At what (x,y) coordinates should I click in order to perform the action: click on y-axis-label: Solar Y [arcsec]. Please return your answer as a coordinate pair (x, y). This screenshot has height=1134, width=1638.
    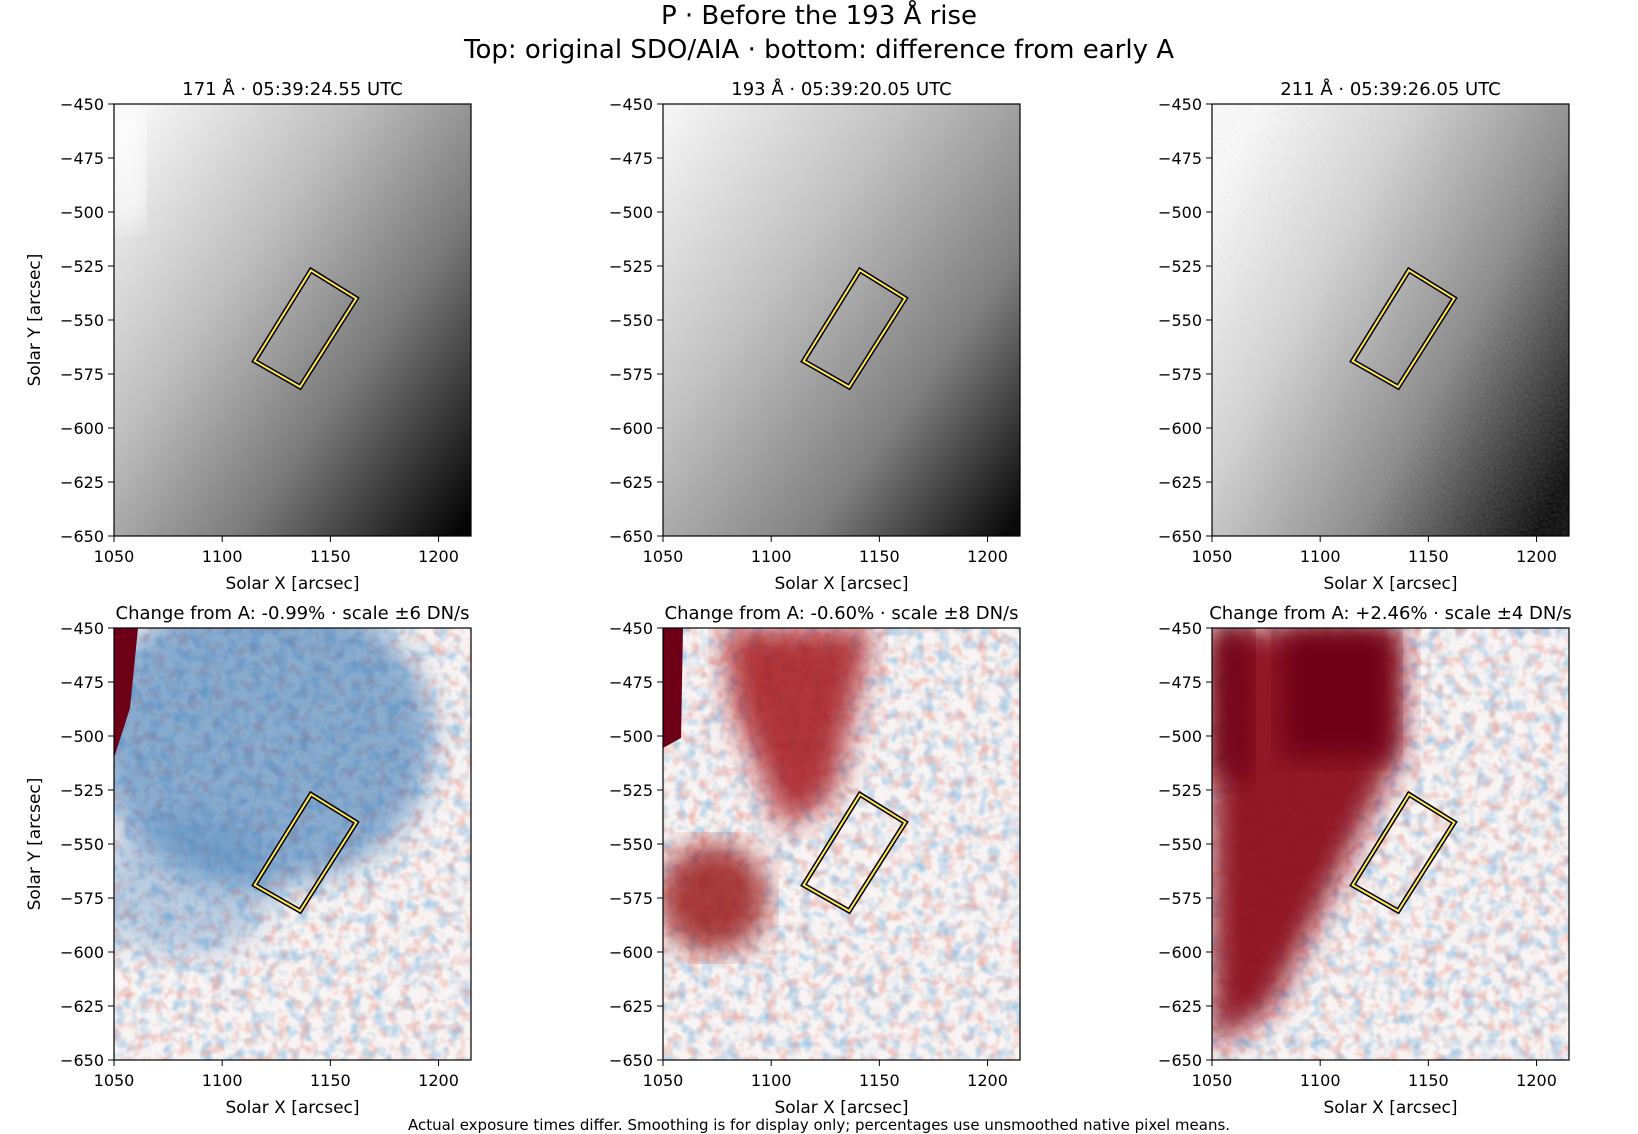
    Looking at the image, I should click on (35, 320).